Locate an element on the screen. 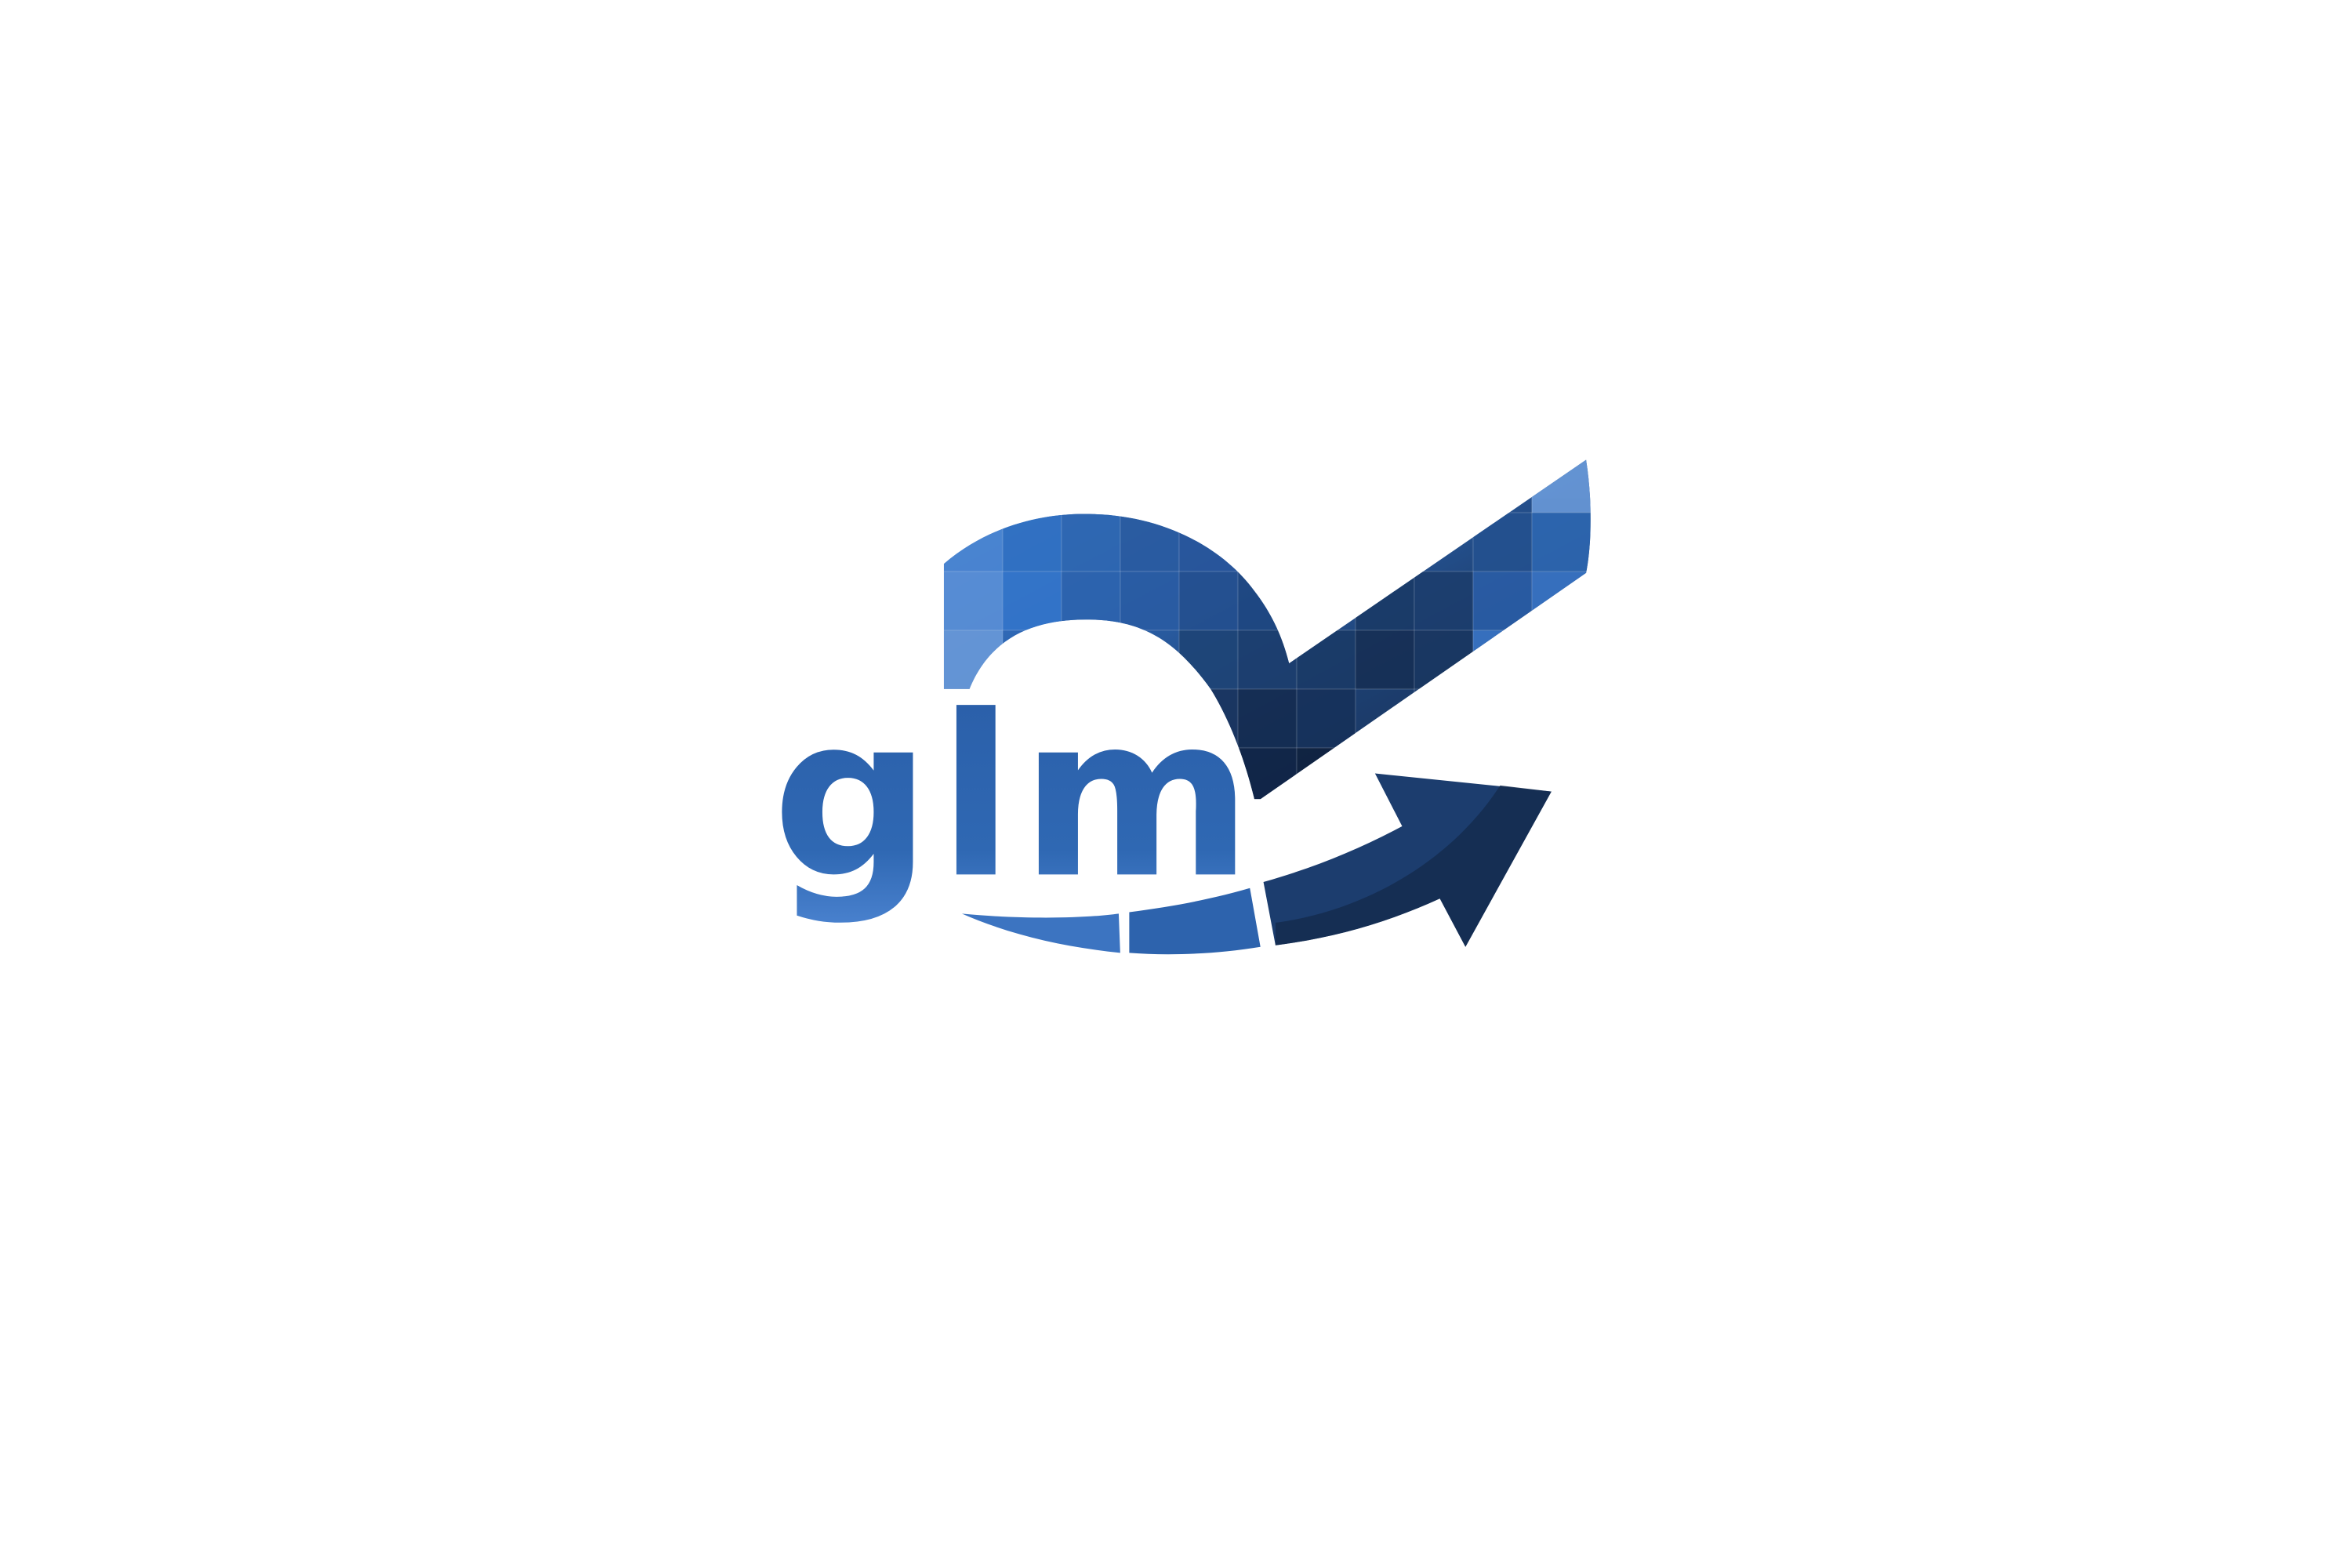 Image resolution: width=2352 pixels, height=1568 pixels. logo-text: glm is located at coordinates (1015, 797).